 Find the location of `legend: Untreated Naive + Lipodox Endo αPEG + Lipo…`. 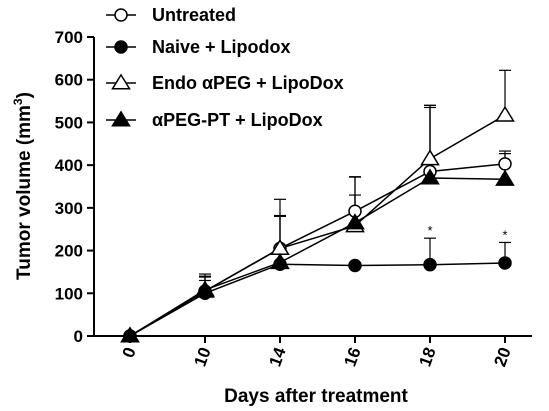

legend: Untreated Naive + Lipodox Endo αPEG + Lipo… is located at coordinates (225, 67).